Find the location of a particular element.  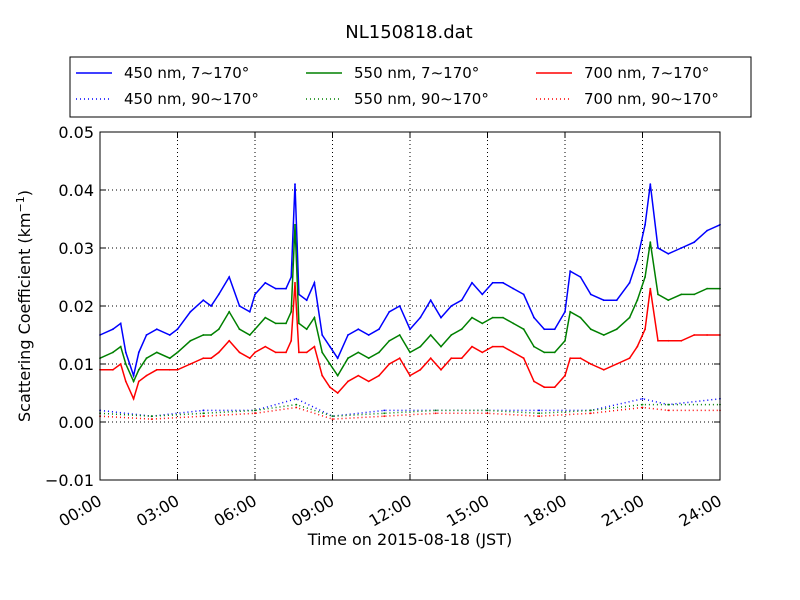

series-line is located at coordinates (409, 413).